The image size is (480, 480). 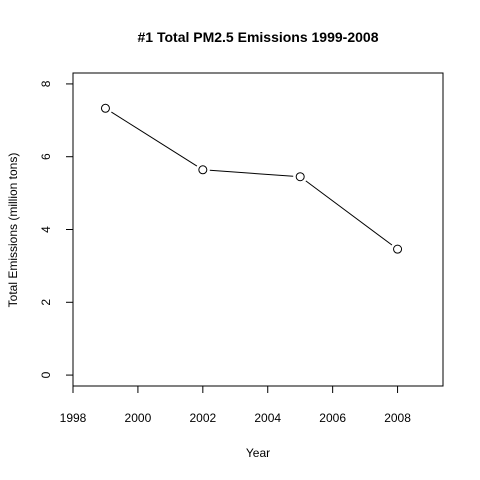 I want to click on chart-title: #1 Total PM2.5 Emissions 1999-2008, so click(x=258, y=37).